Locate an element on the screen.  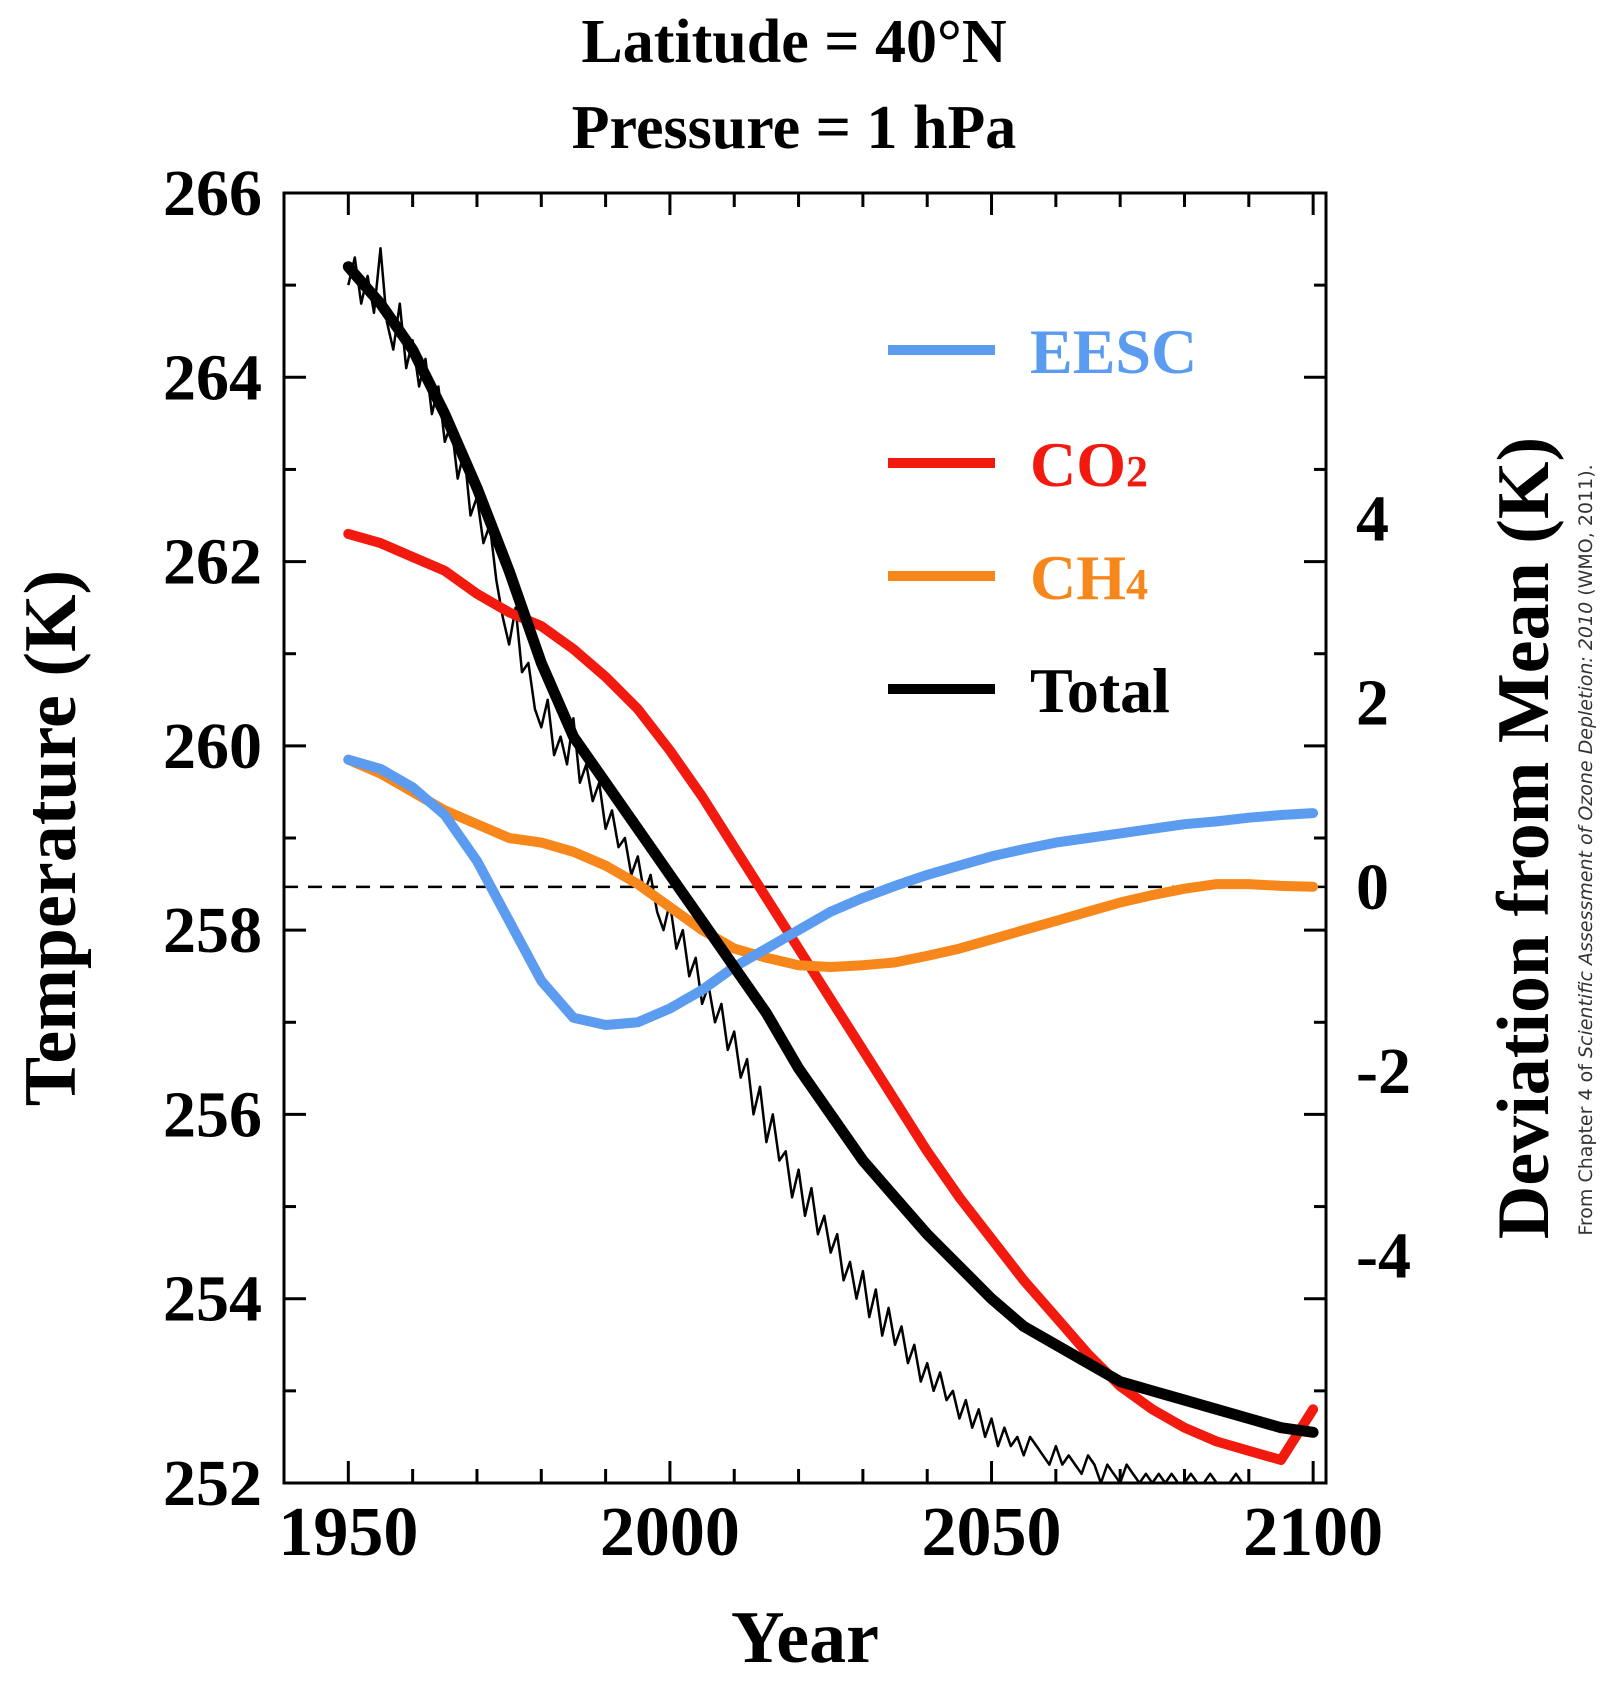
x-tick-label: 1950 is located at coordinates (348, 1532).